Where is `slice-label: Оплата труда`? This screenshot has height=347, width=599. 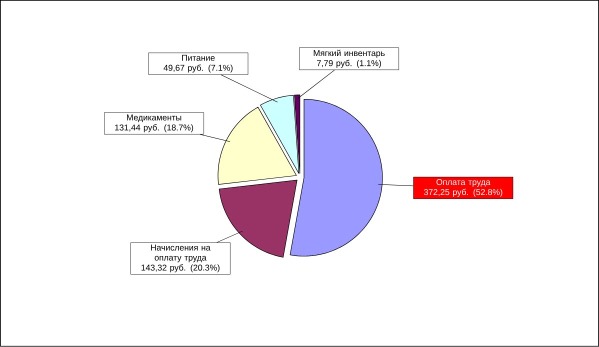 slice-label: Оплата труда is located at coordinates (463, 183).